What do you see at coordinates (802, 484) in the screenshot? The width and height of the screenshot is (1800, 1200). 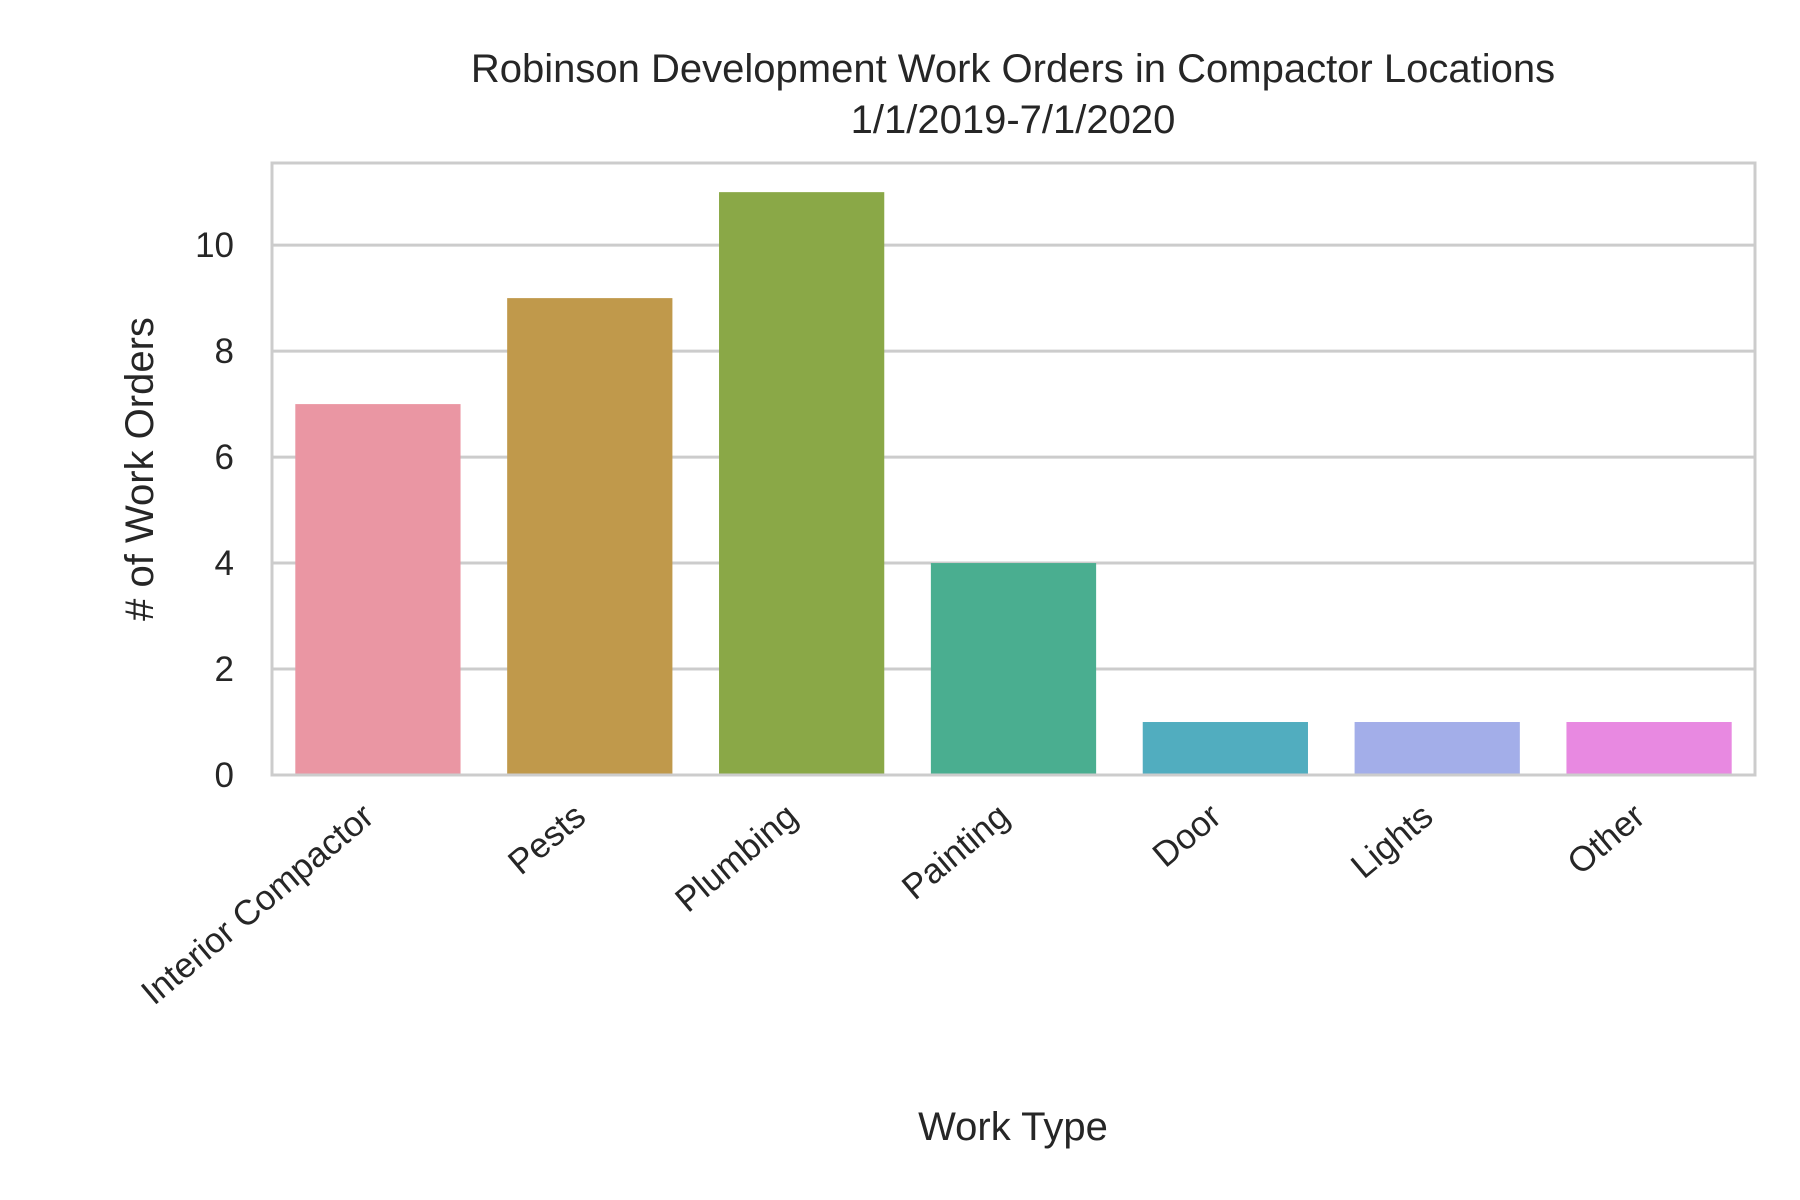 I see `bar-plumbing` at bounding box center [802, 484].